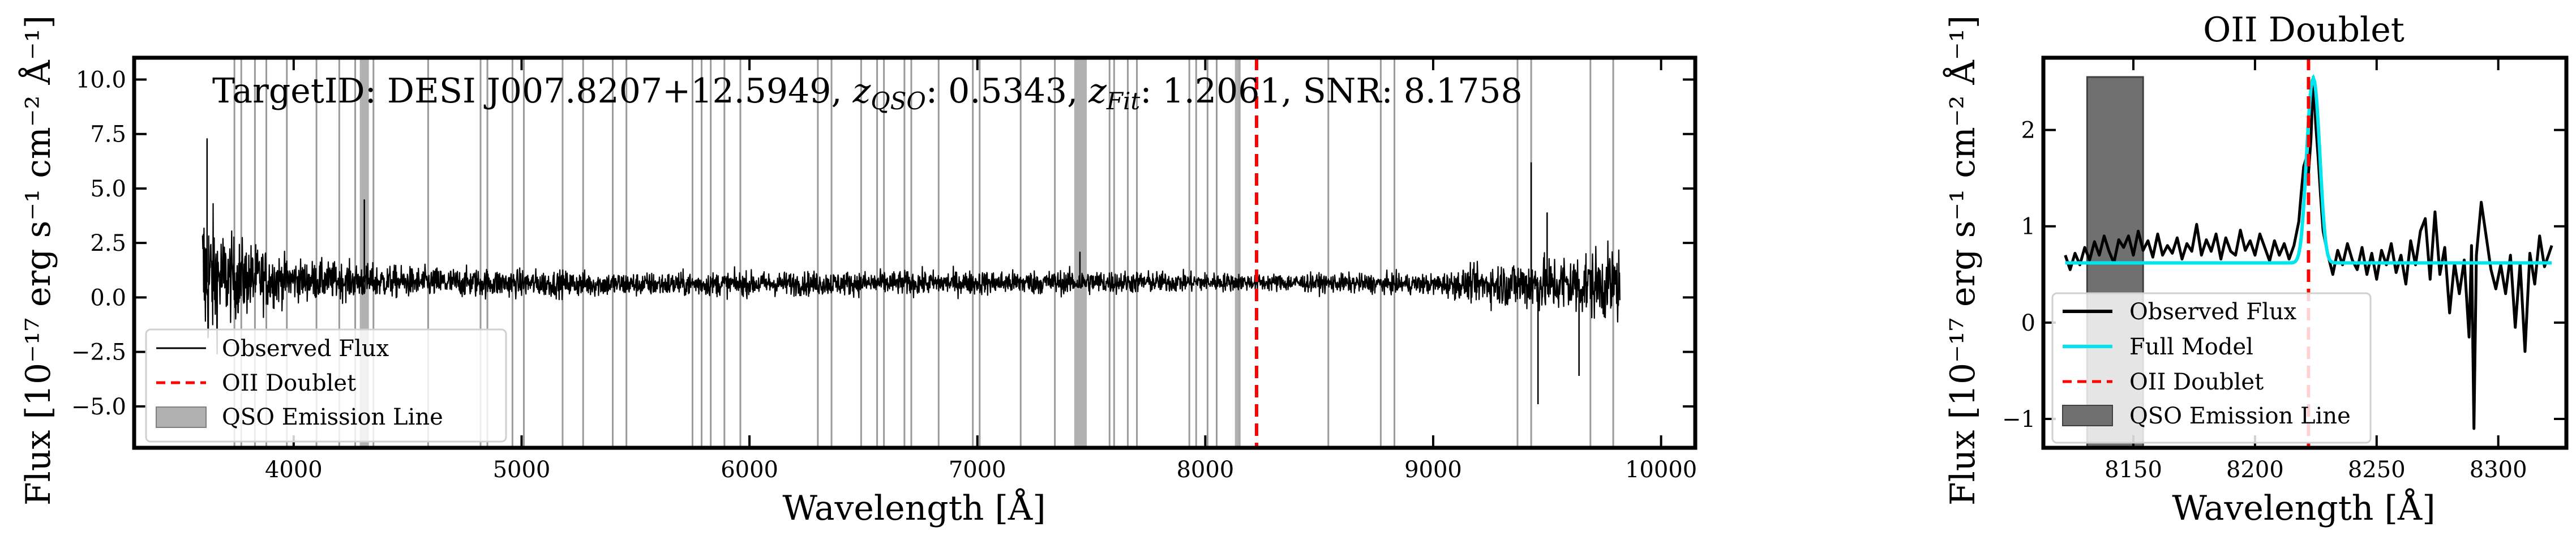 This screenshot has height=548, width=2576. What do you see at coordinates (522, 470) in the screenshot?
I see `x-tick-label-1: 5000` at bounding box center [522, 470].